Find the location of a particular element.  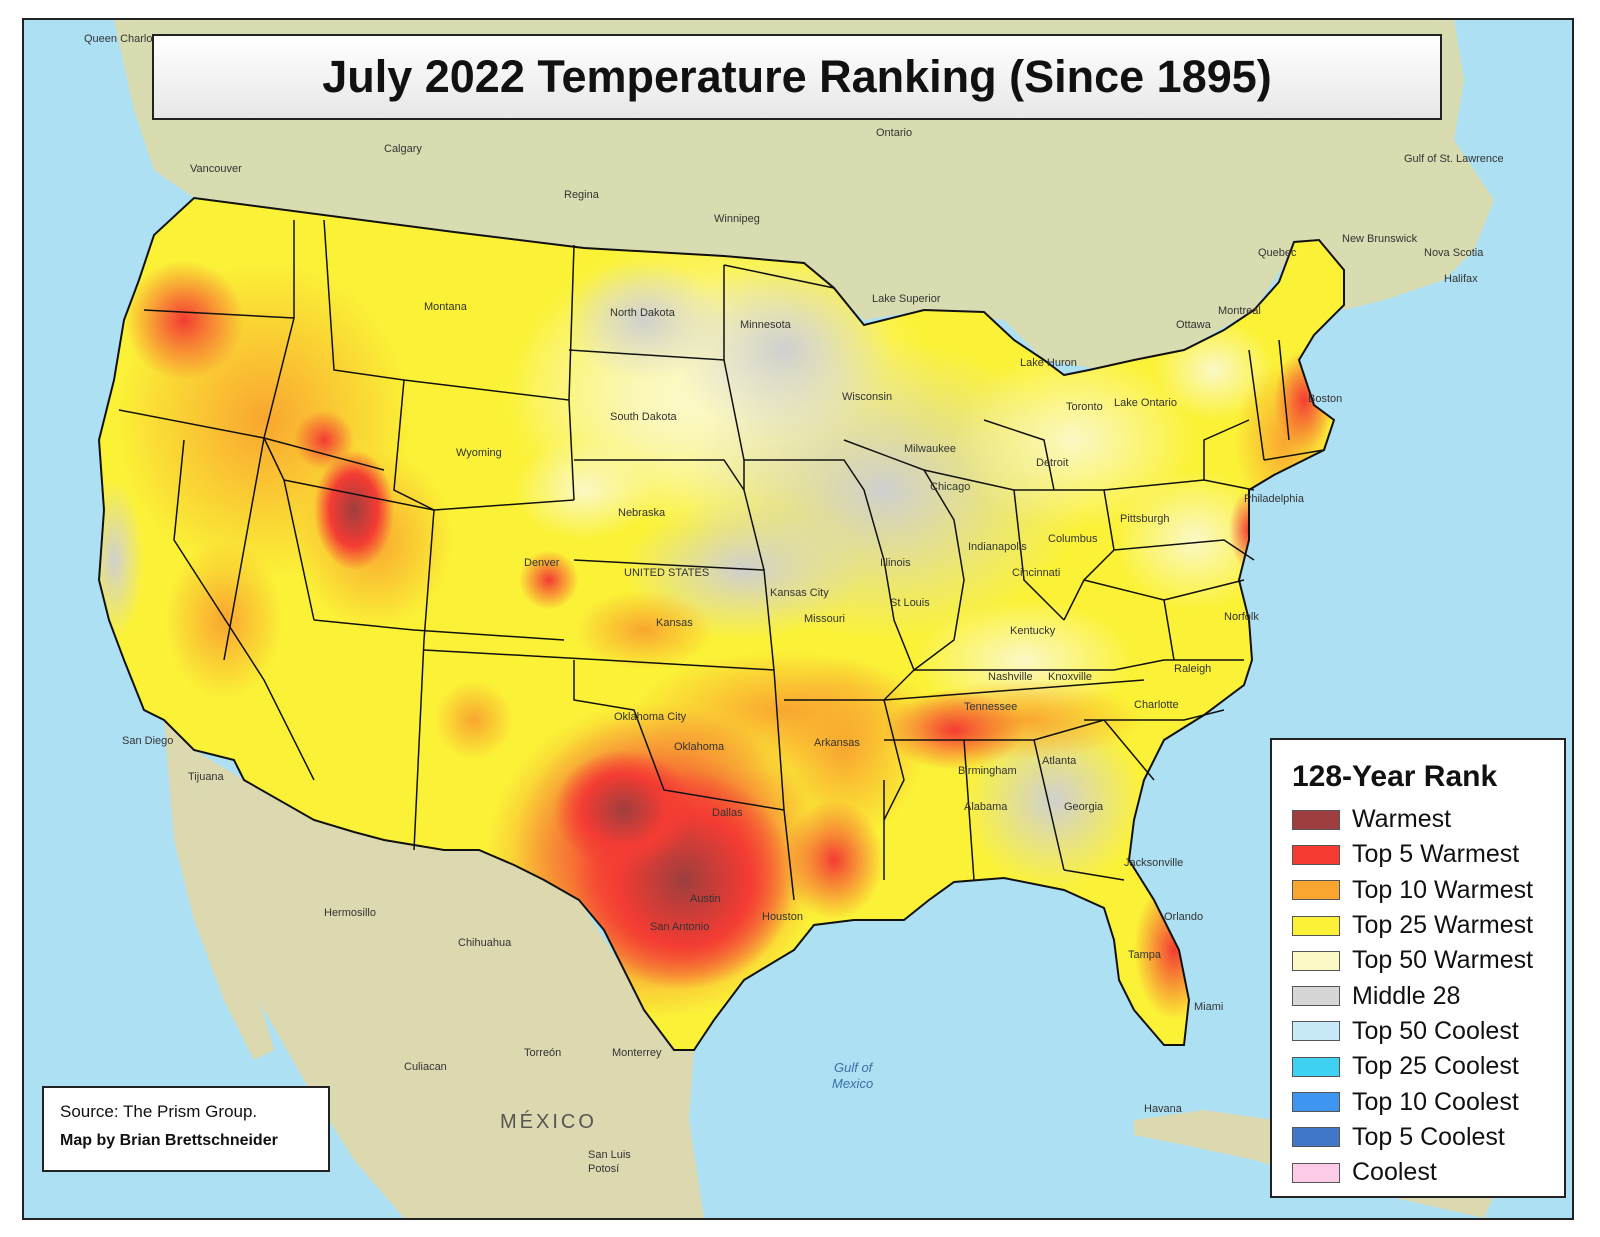

label-houston: Houston is located at coordinates (782, 917).